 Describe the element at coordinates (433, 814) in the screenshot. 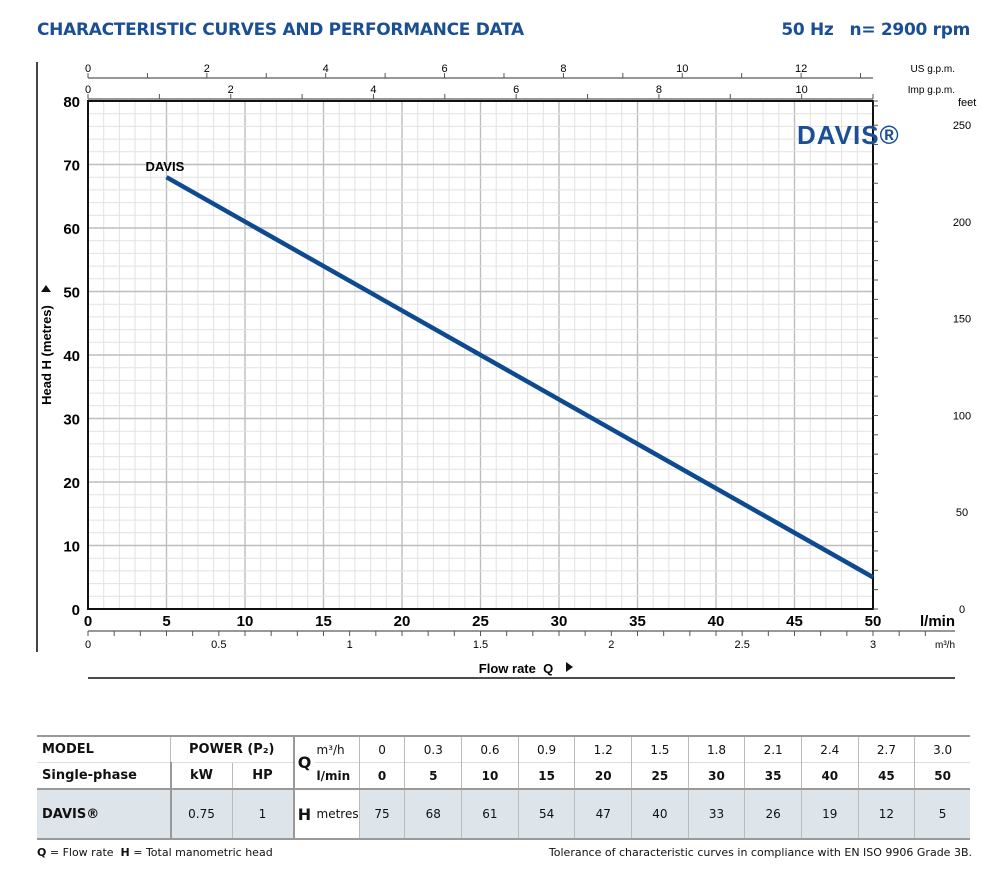

I see `head-cell: 68` at that location.